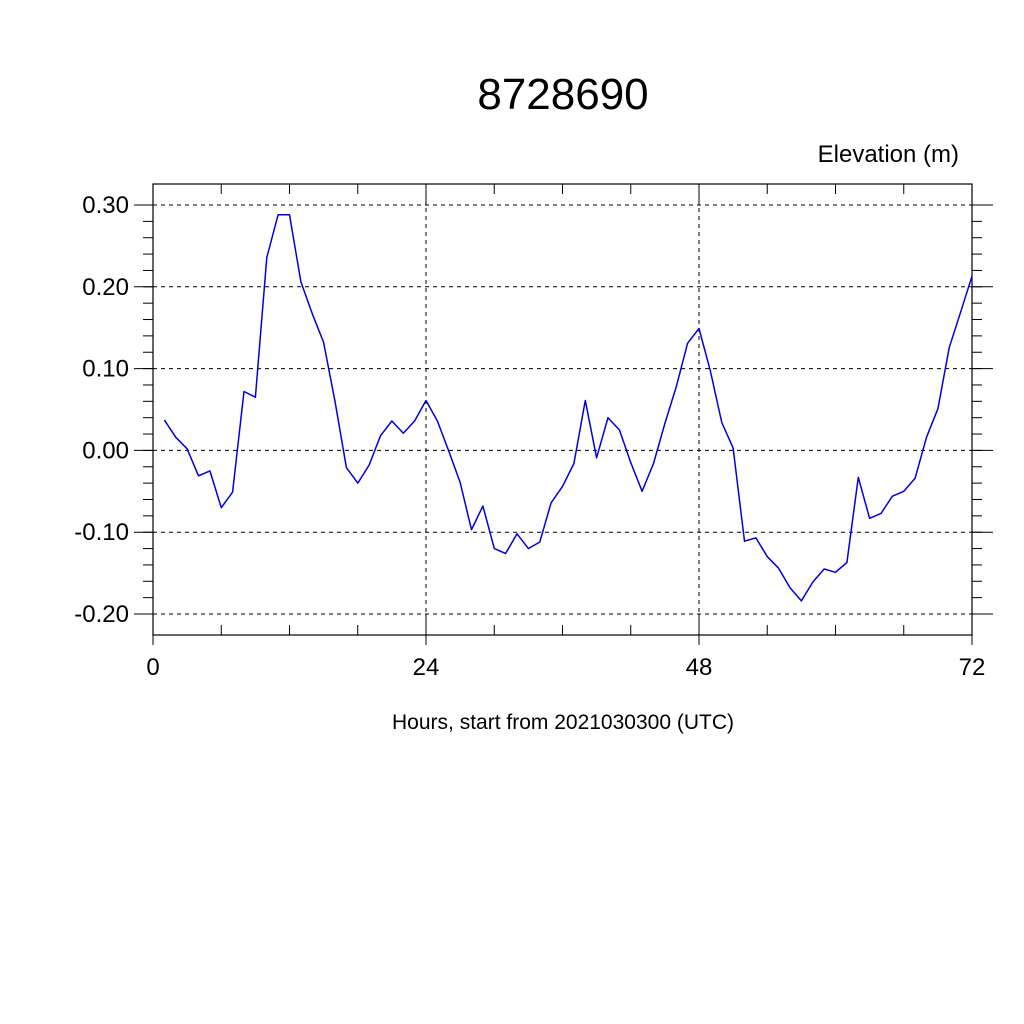  What do you see at coordinates (699, 667) in the screenshot?
I see `x-tick-label: 48` at bounding box center [699, 667].